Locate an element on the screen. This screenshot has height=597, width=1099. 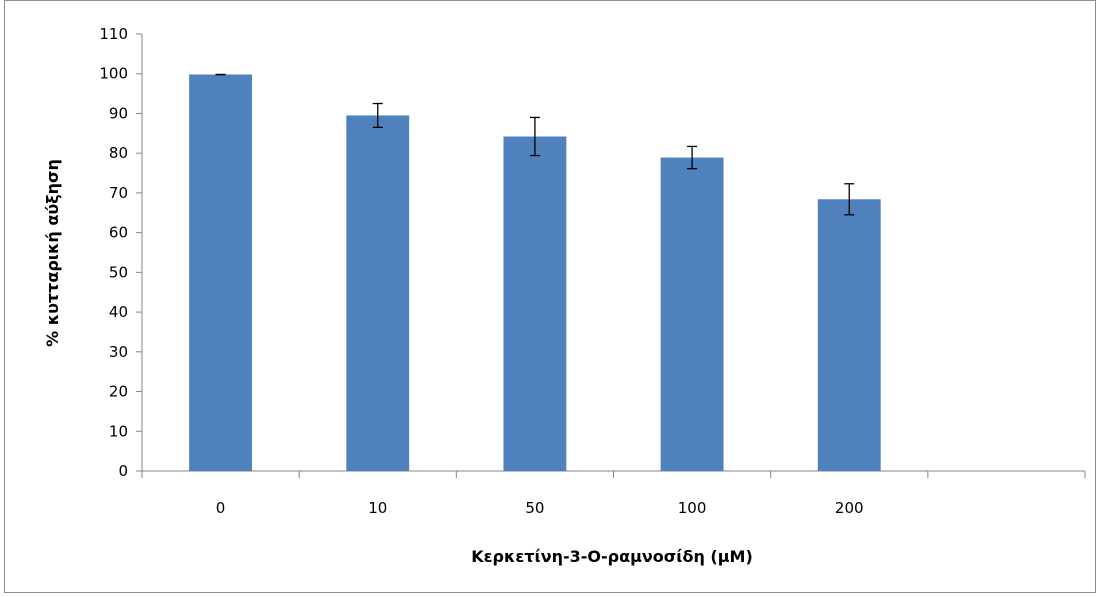
y-tick-label: 100 is located at coordinates (113, 74).